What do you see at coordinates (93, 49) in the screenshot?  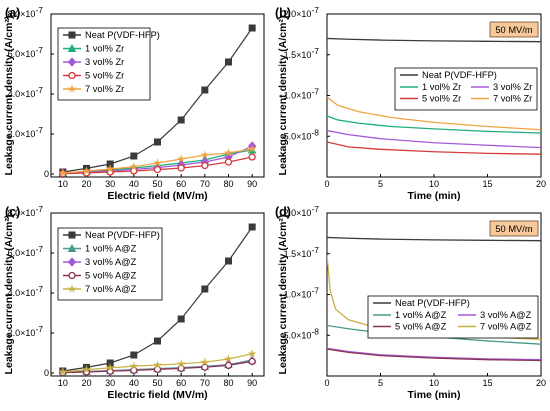 I see `legend-entry: 1 vol% Zr` at bounding box center [93, 49].